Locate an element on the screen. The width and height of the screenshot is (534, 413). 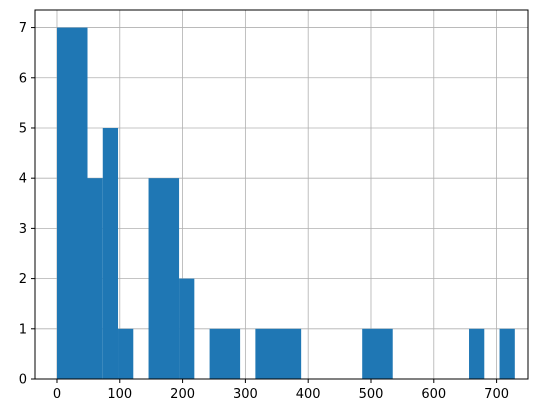
x-tick-label: 300 is located at coordinates (245, 394).